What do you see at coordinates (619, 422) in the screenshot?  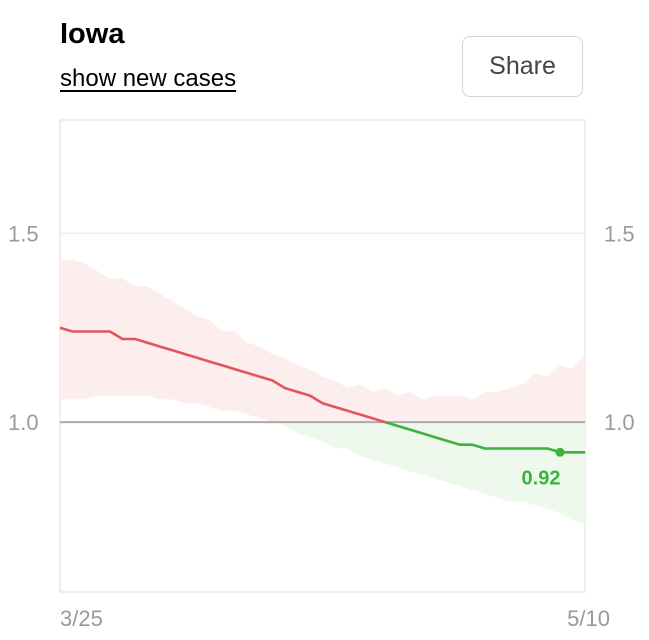 I see `y-tick-right-1.0: 1.0` at bounding box center [619, 422].